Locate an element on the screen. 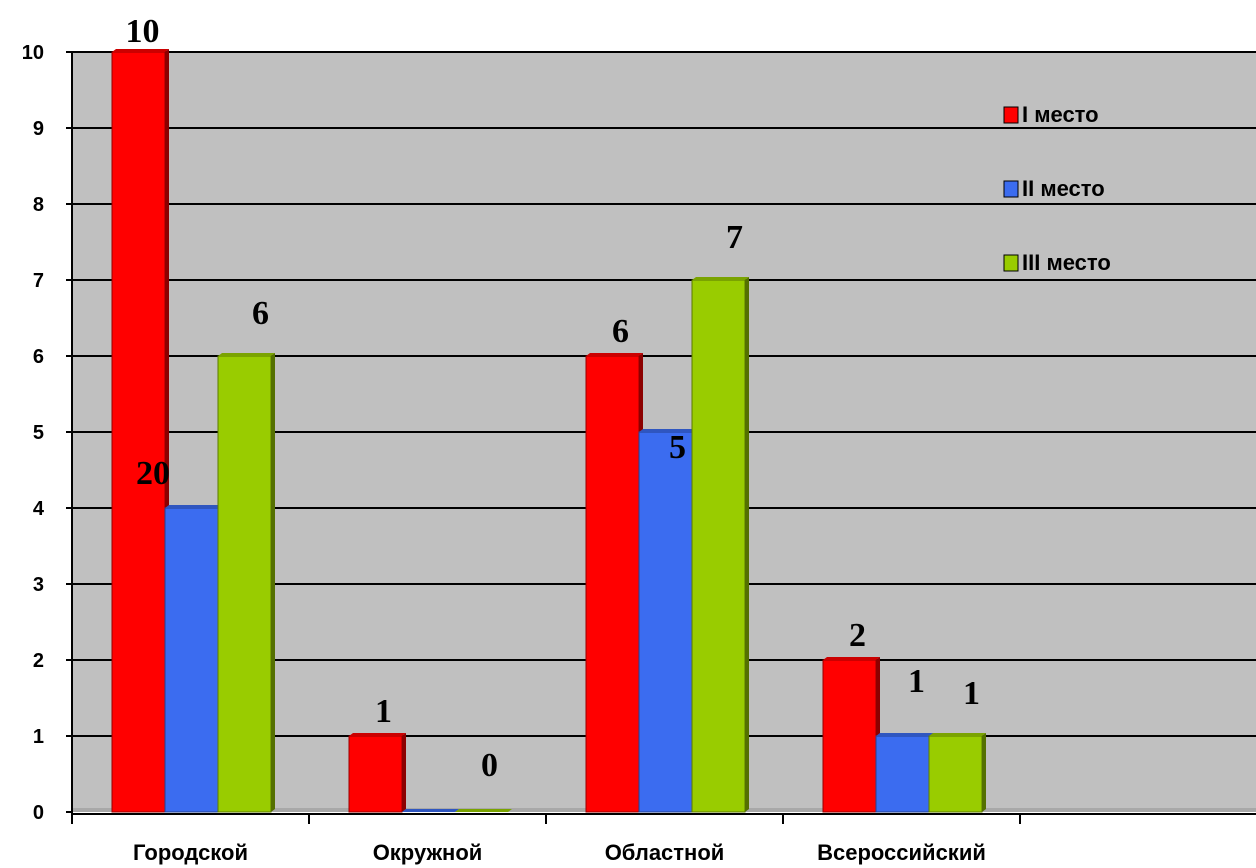  data-label: 7 is located at coordinates (734, 237).